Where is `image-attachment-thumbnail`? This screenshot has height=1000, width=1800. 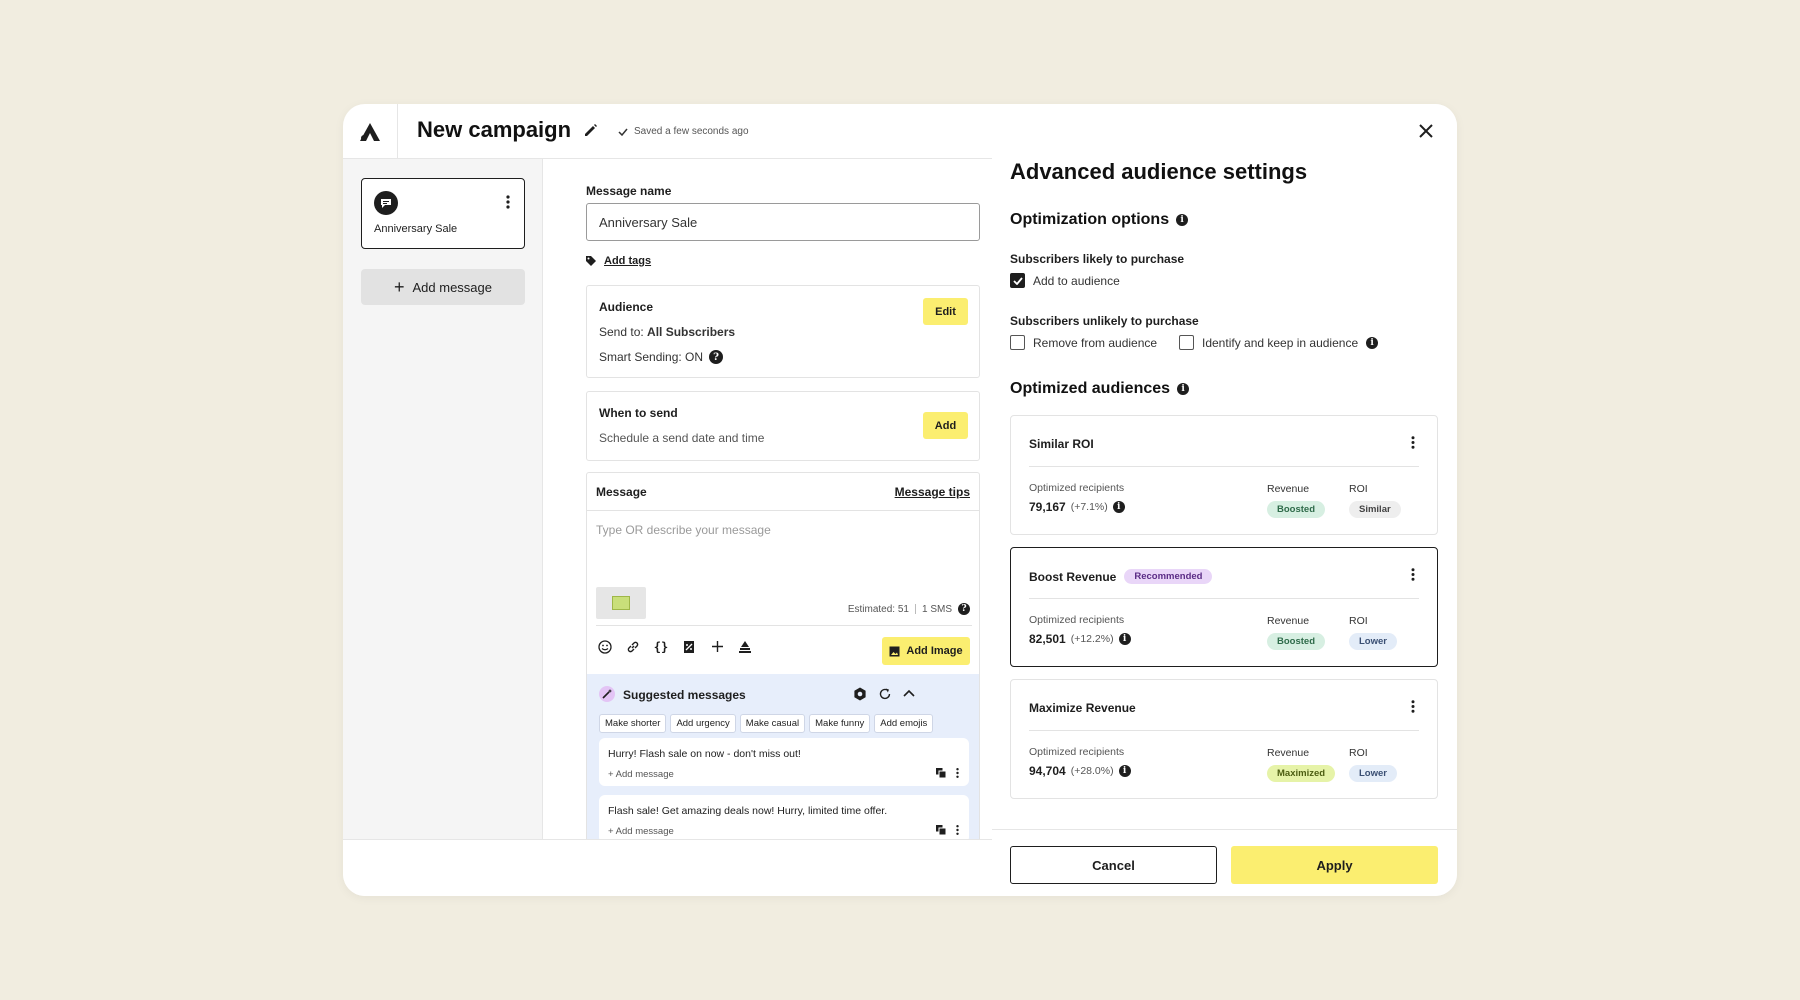
image-attachment-thumbnail is located at coordinates (621, 603).